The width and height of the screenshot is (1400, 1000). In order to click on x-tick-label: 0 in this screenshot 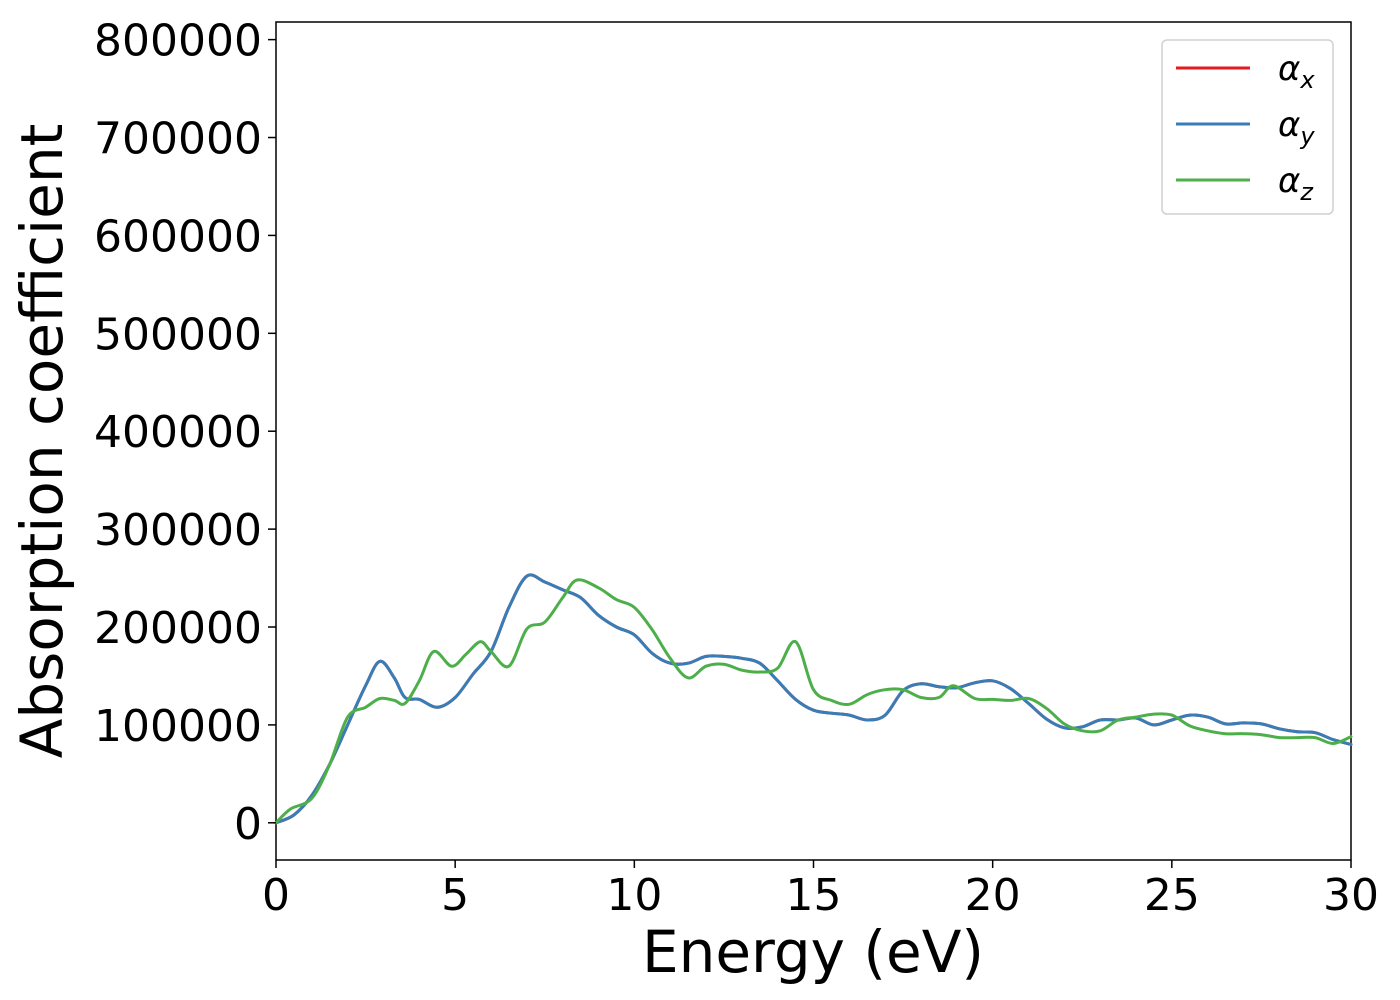, I will do `click(276, 895)`.